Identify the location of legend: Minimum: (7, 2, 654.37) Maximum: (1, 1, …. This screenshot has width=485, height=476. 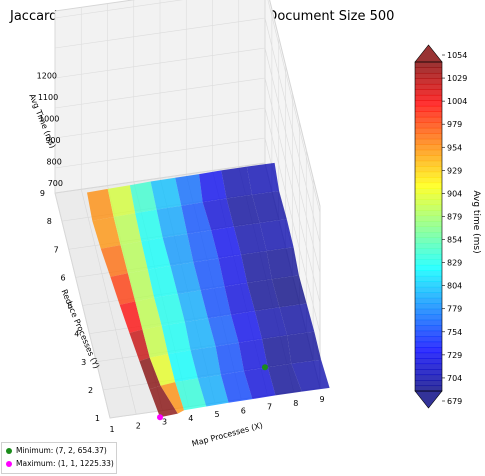
(59, 458).